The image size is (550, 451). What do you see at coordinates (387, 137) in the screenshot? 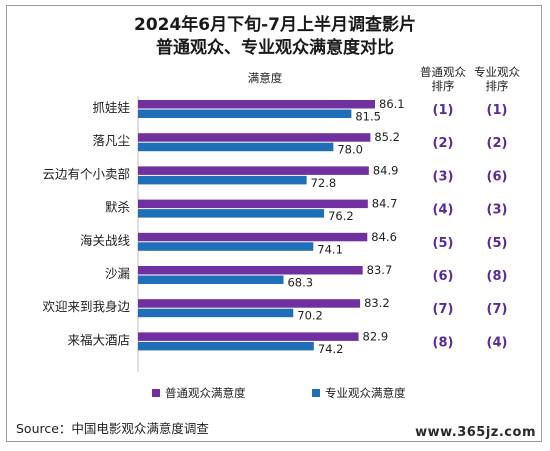
I see `value-label: 85.2` at bounding box center [387, 137].